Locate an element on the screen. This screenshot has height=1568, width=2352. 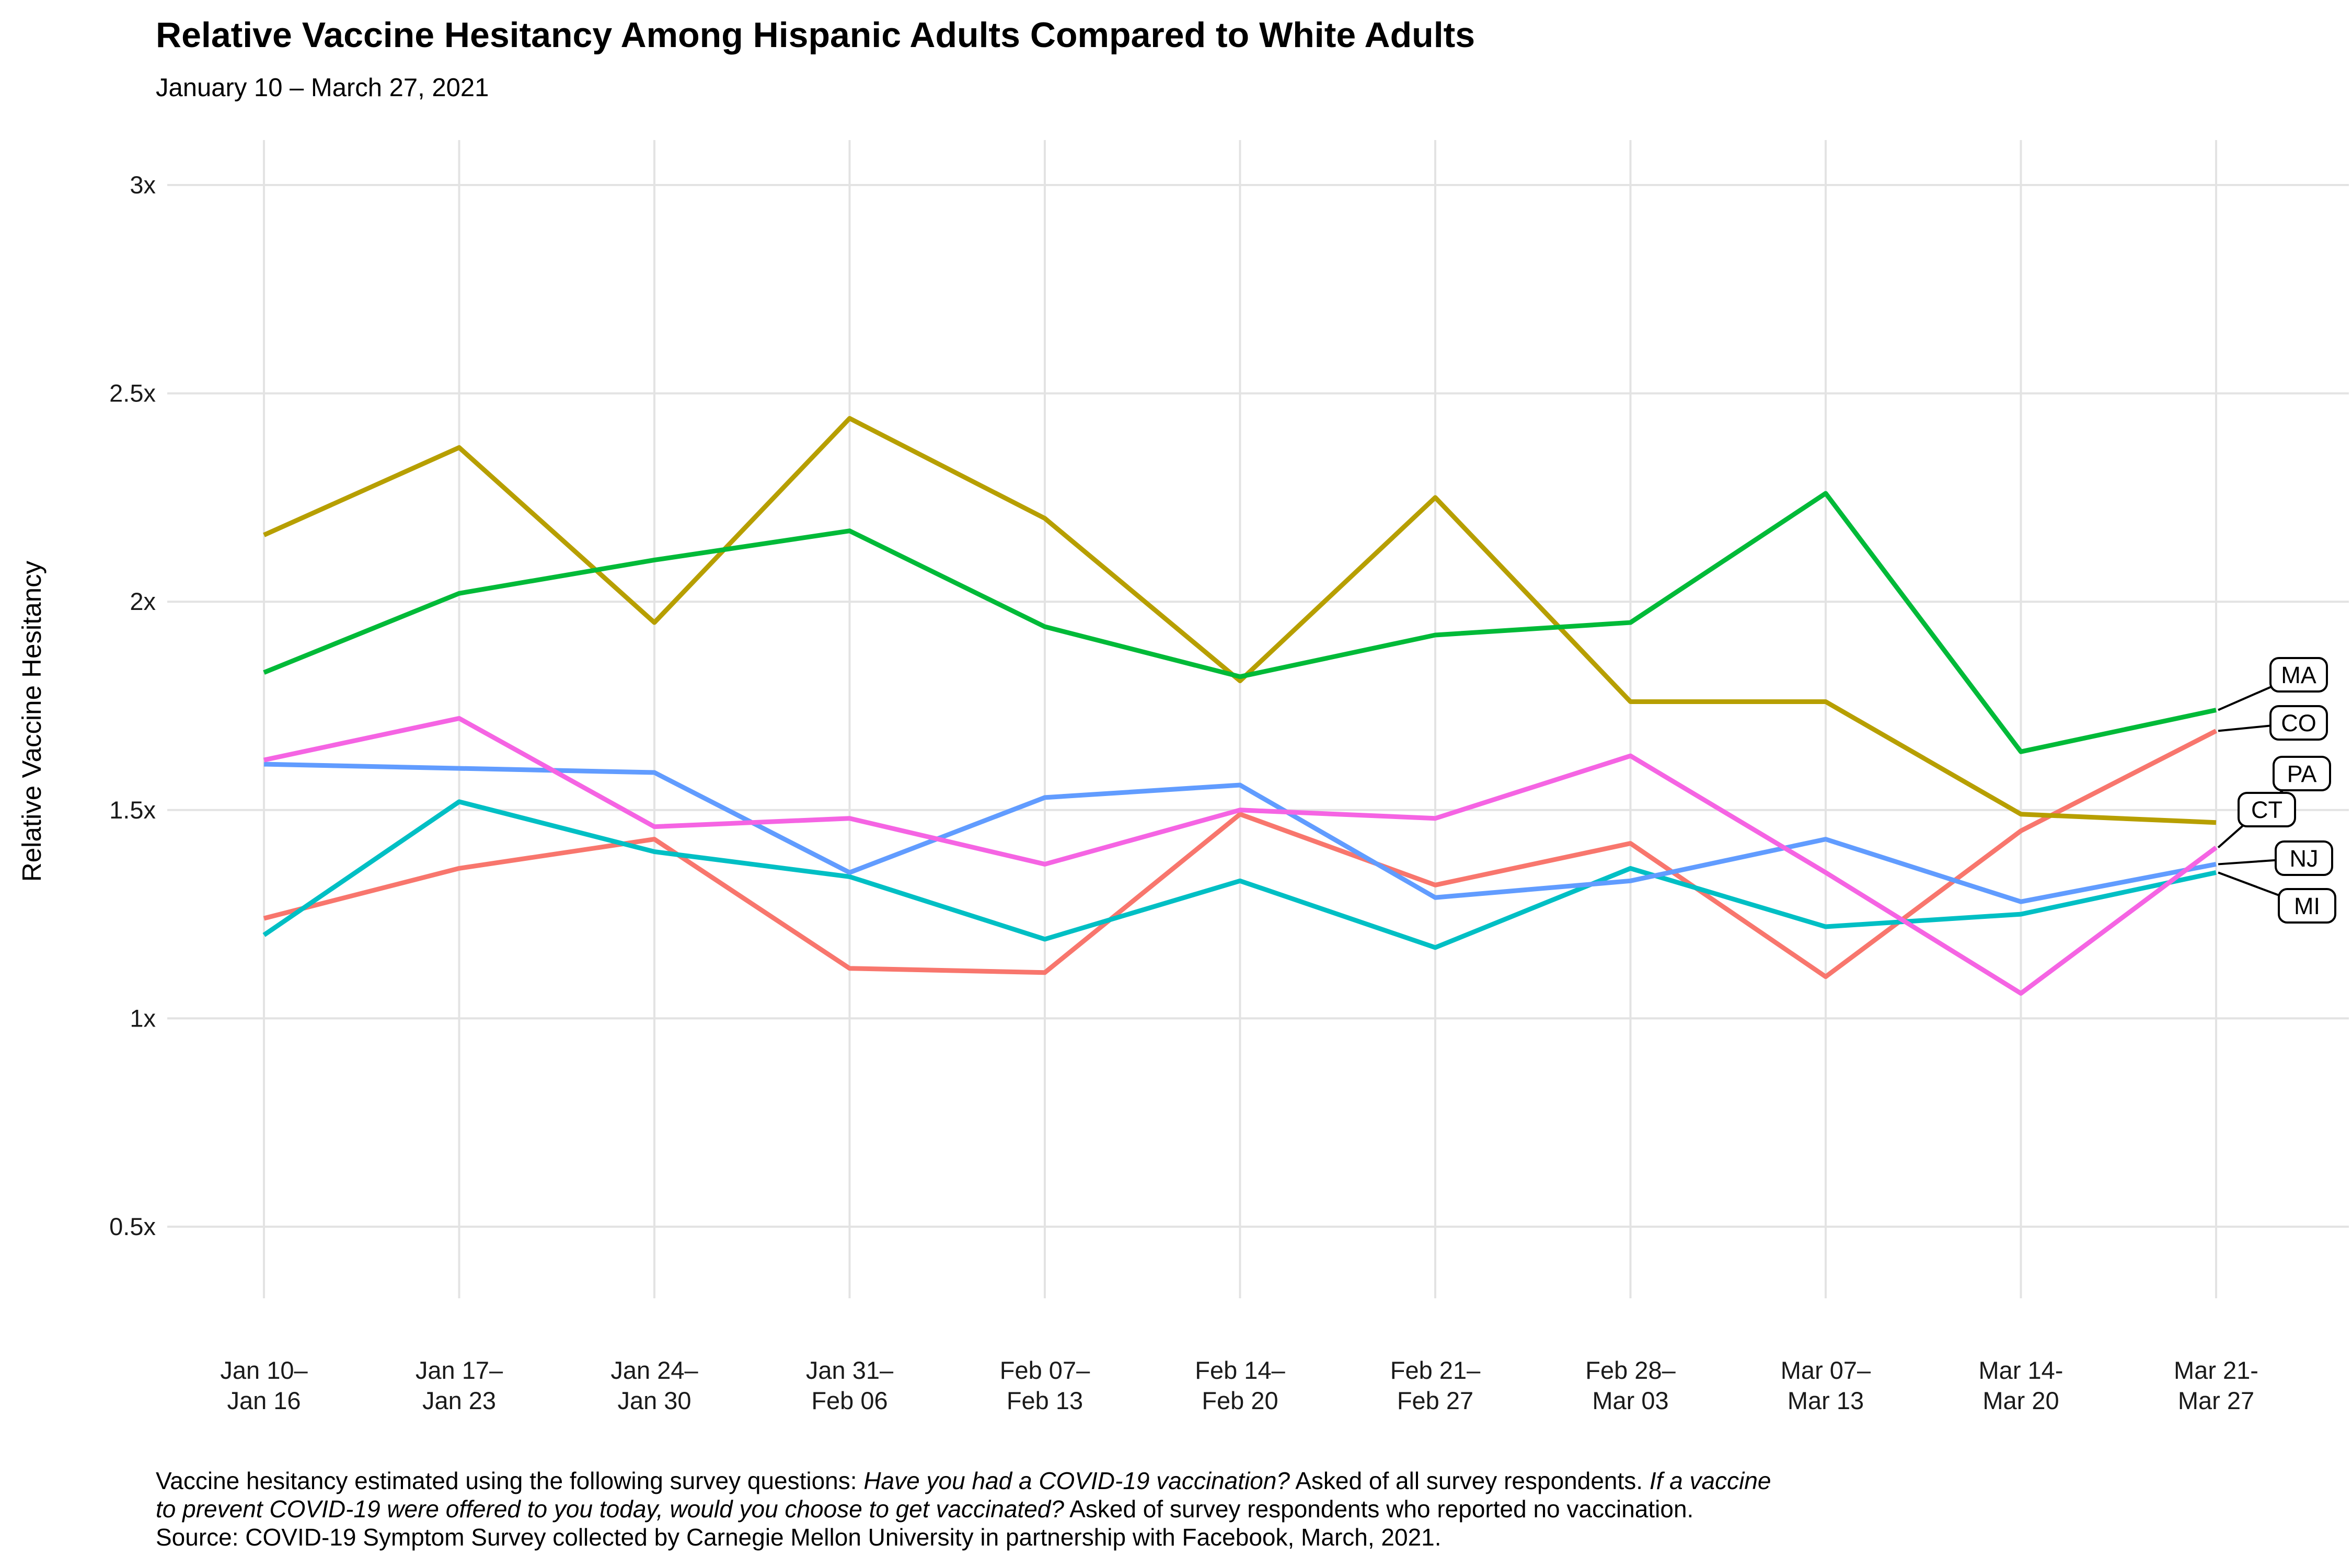
x-tick-label: Jan 16 is located at coordinates (264, 1400).